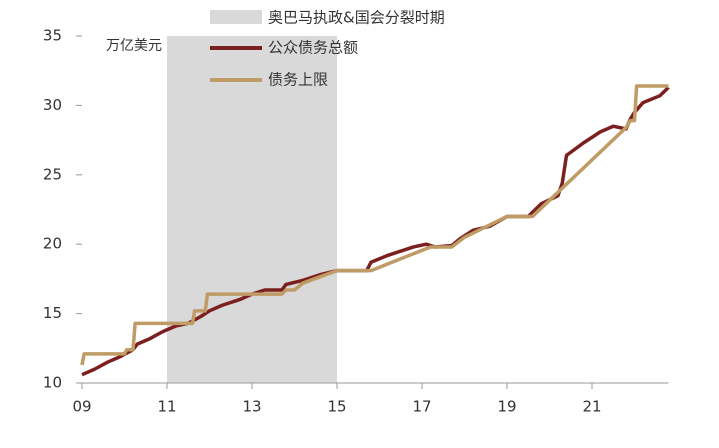 This screenshot has height=448, width=719. What do you see at coordinates (134, 46) in the screenshot?
I see `unit-label: 万亿美元` at bounding box center [134, 46].